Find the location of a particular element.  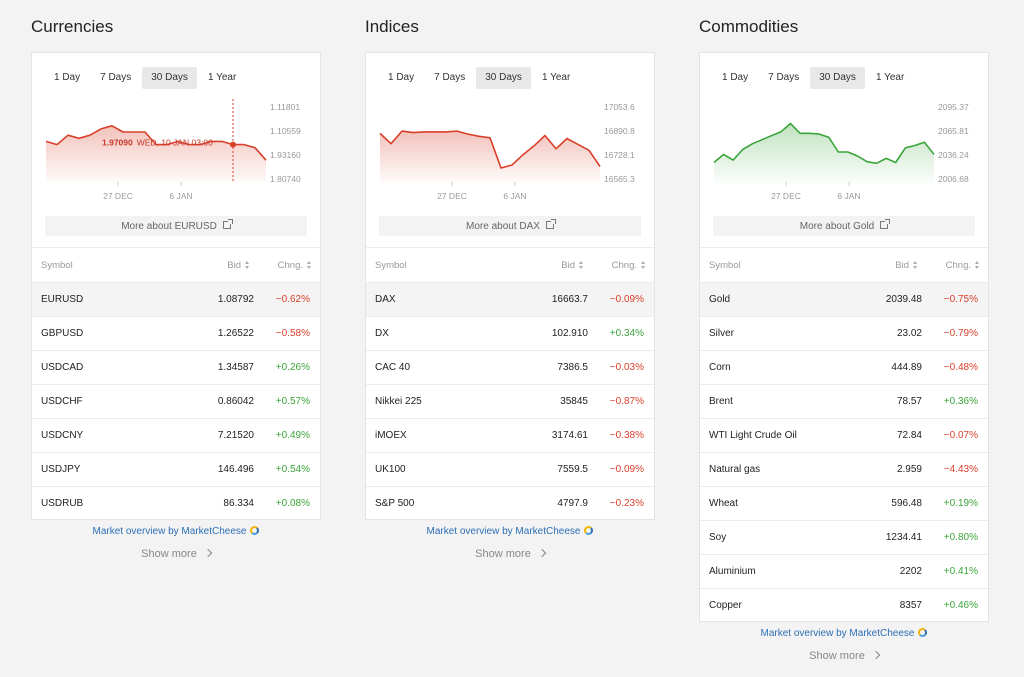

table-row: USDCNY 7.21520 +0.49% is located at coordinates (176, 436).